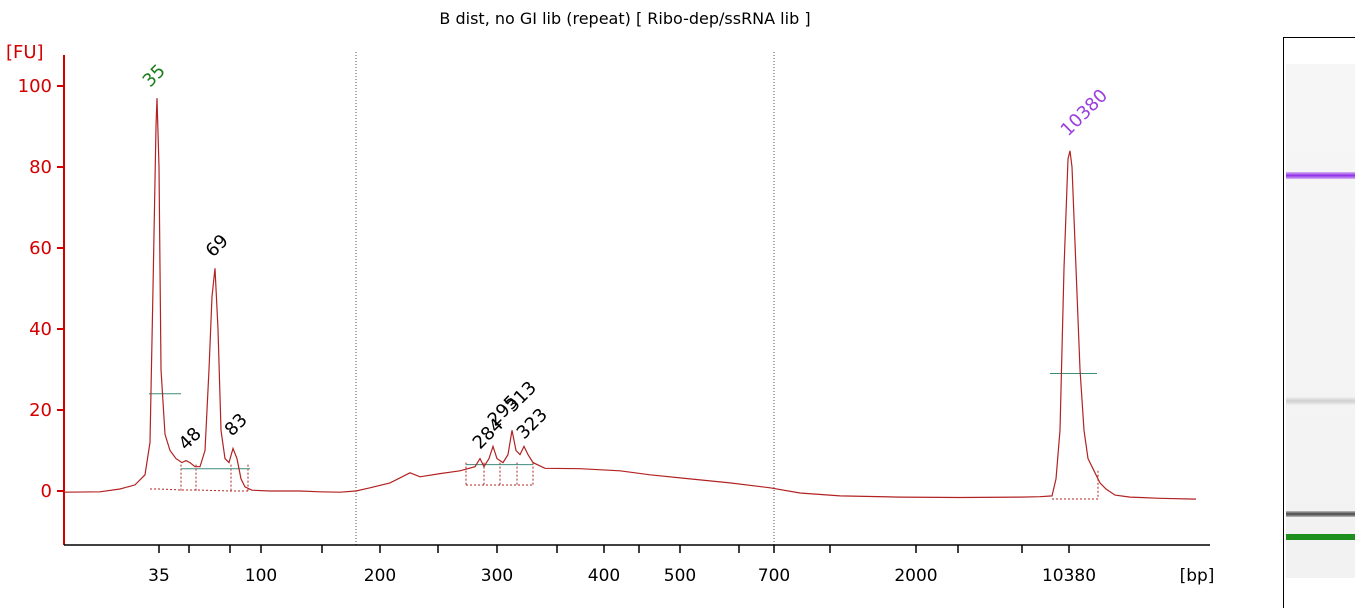  Describe the element at coordinates (25, 52) in the screenshot. I see `y-axis-label: [FU]` at that location.